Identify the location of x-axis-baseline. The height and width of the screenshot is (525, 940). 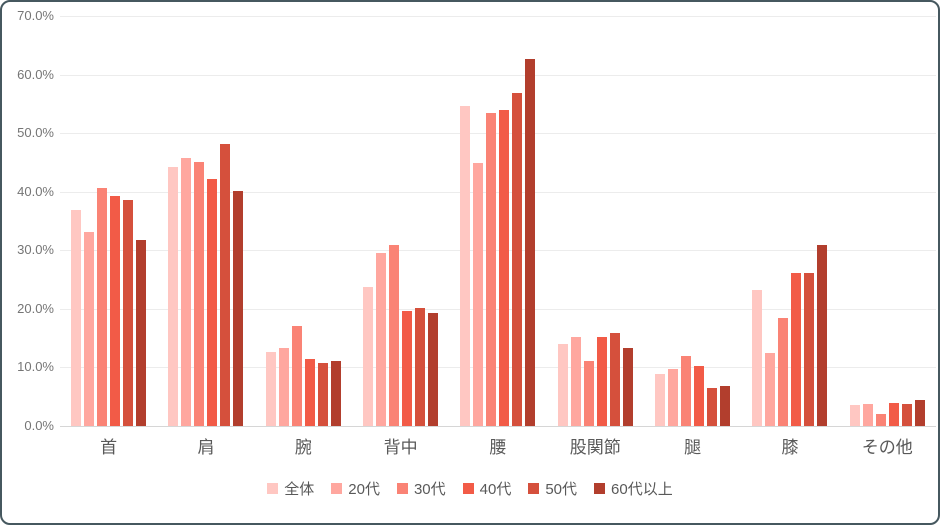
(498, 426).